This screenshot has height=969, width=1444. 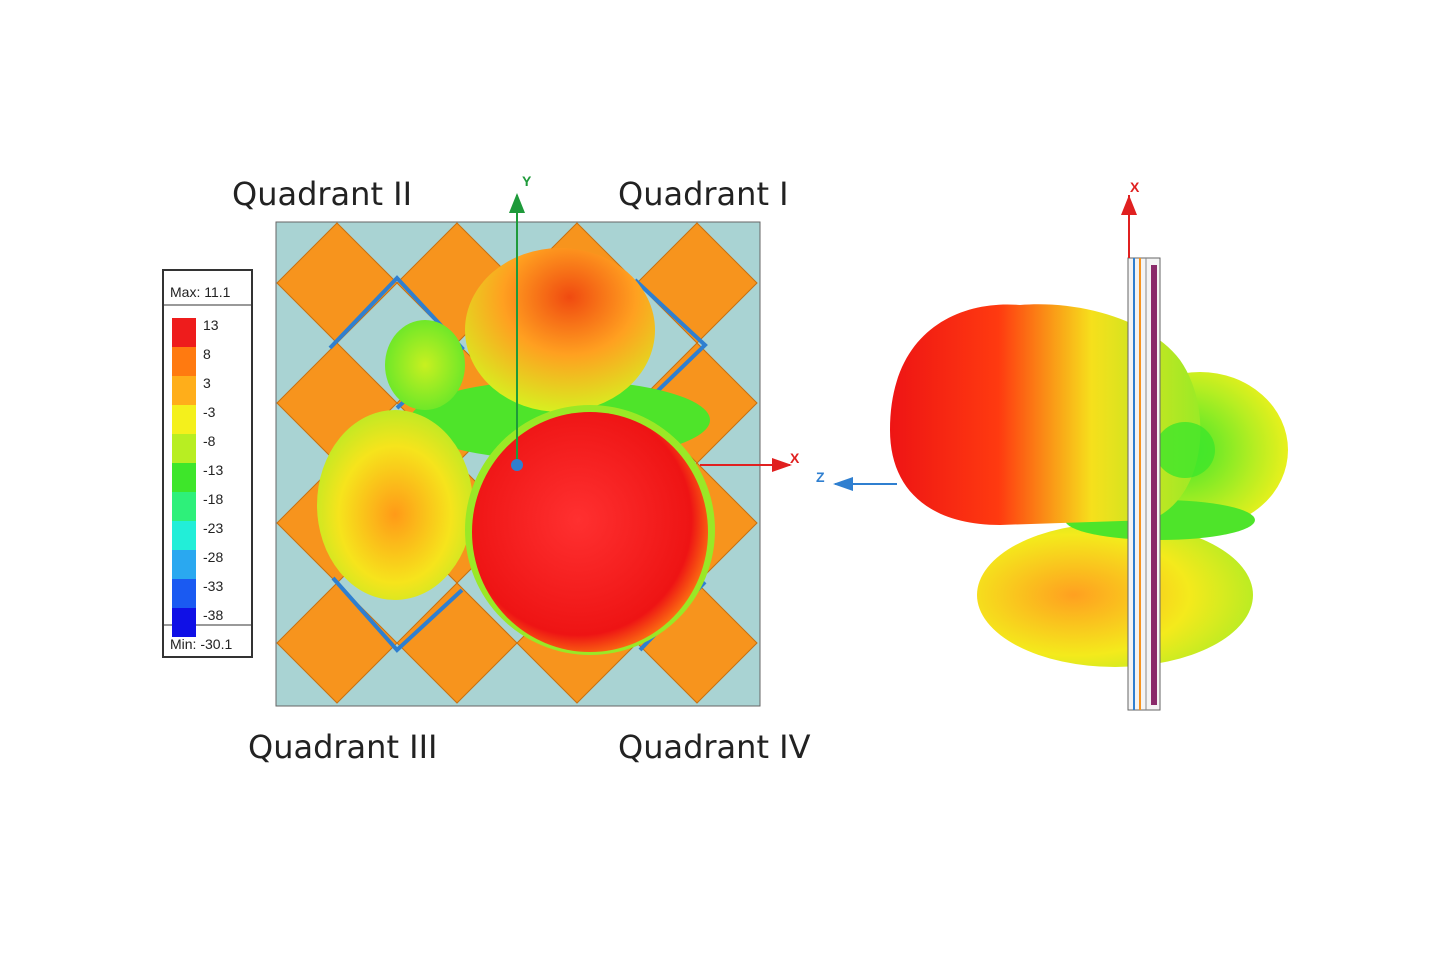 What do you see at coordinates (714, 747) in the screenshot?
I see `quadrant-label: Quadrant IV` at bounding box center [714, 747].